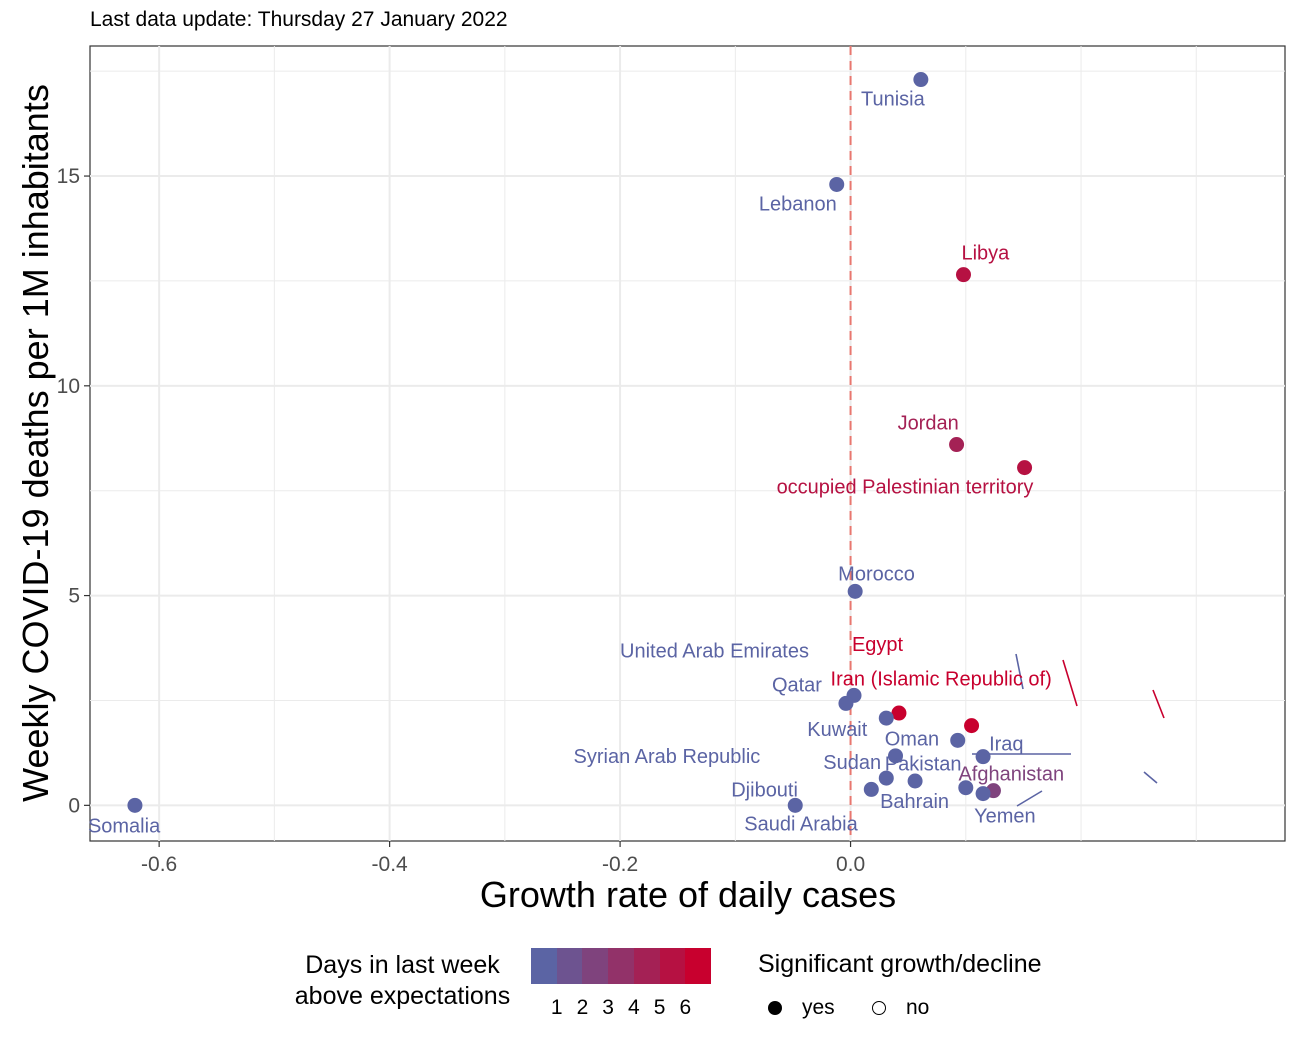  Describe the element at coordinates (390, 864) in the screenshot. I see `x-tick-label: -0.4` at that location.